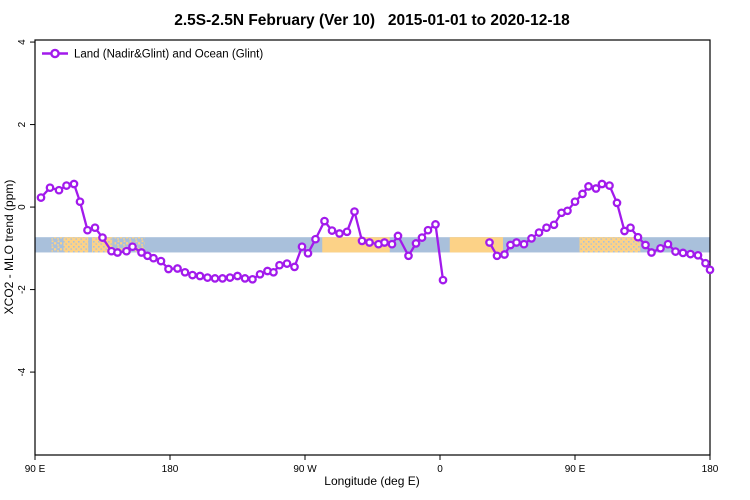  I want to click on x-tick-label: 90 W, so click(305, 469).